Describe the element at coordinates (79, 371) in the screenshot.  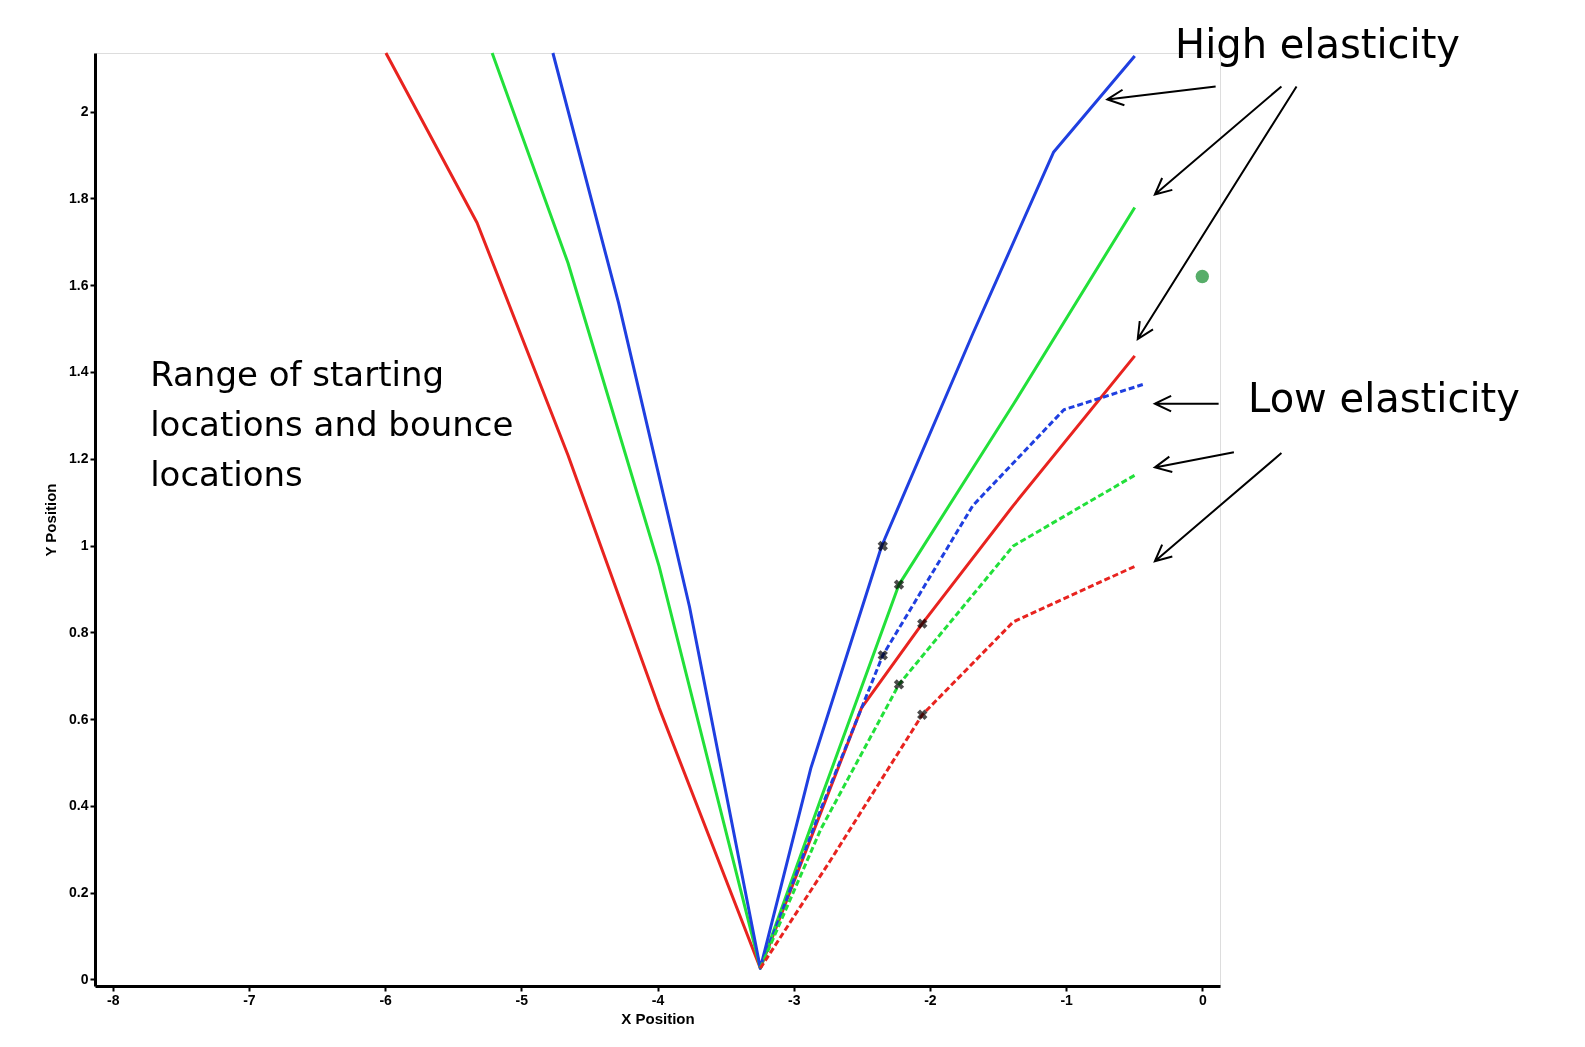
I see `y-tick-label: 1.4` at that location.